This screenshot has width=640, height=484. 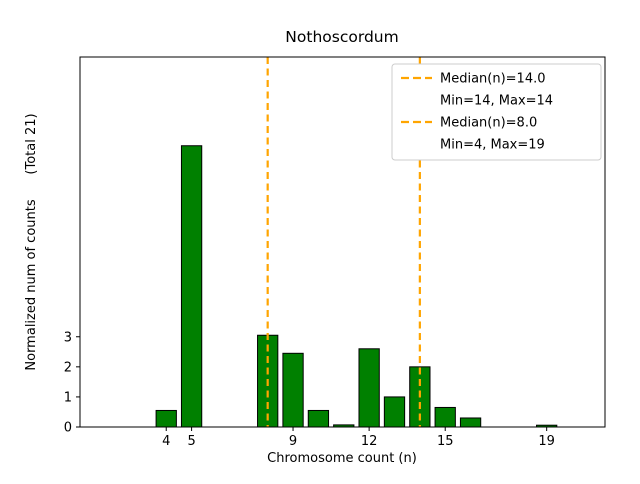 What do you see at coordinates (68, 367) in the screenshot?
I see `y-tick-label: 2` at bounding box center [68, 367].